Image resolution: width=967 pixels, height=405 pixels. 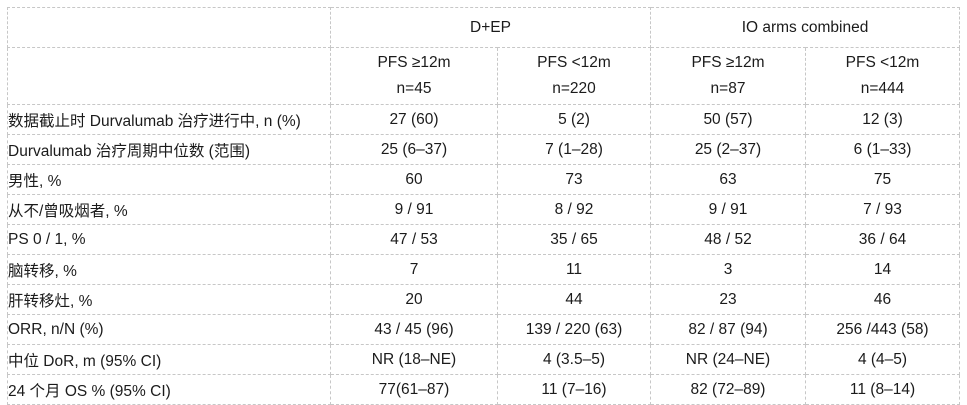 I want to click on table-row: 脑转移, % 7 11 3 14, so click(x=484, y=269).